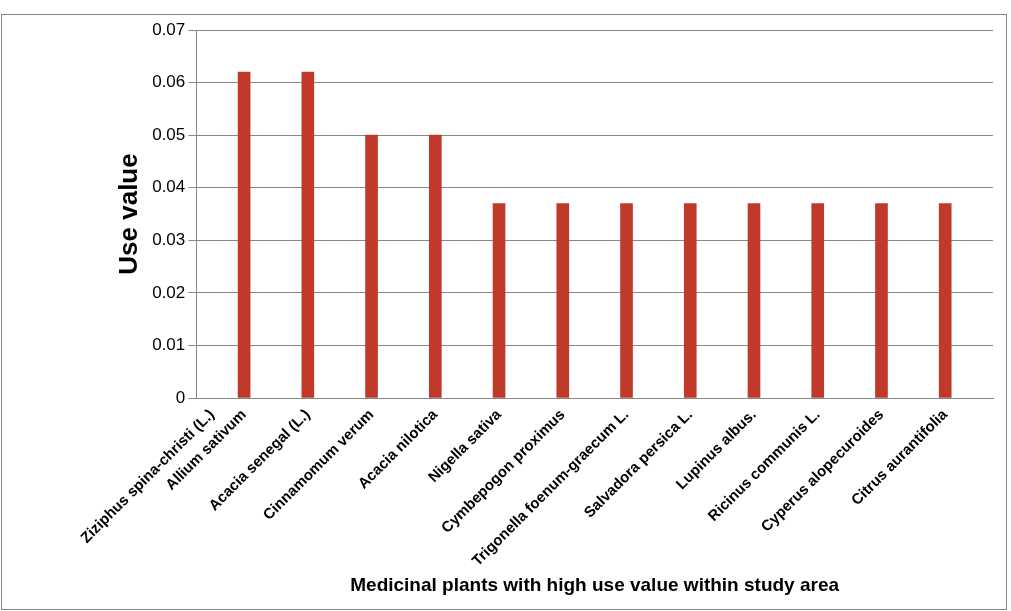 This screenshot has height=611, width=1011. Describe the element at coordinates (169, 187) in the screenshot. I see `y-tick-label: 0.04` at that location.